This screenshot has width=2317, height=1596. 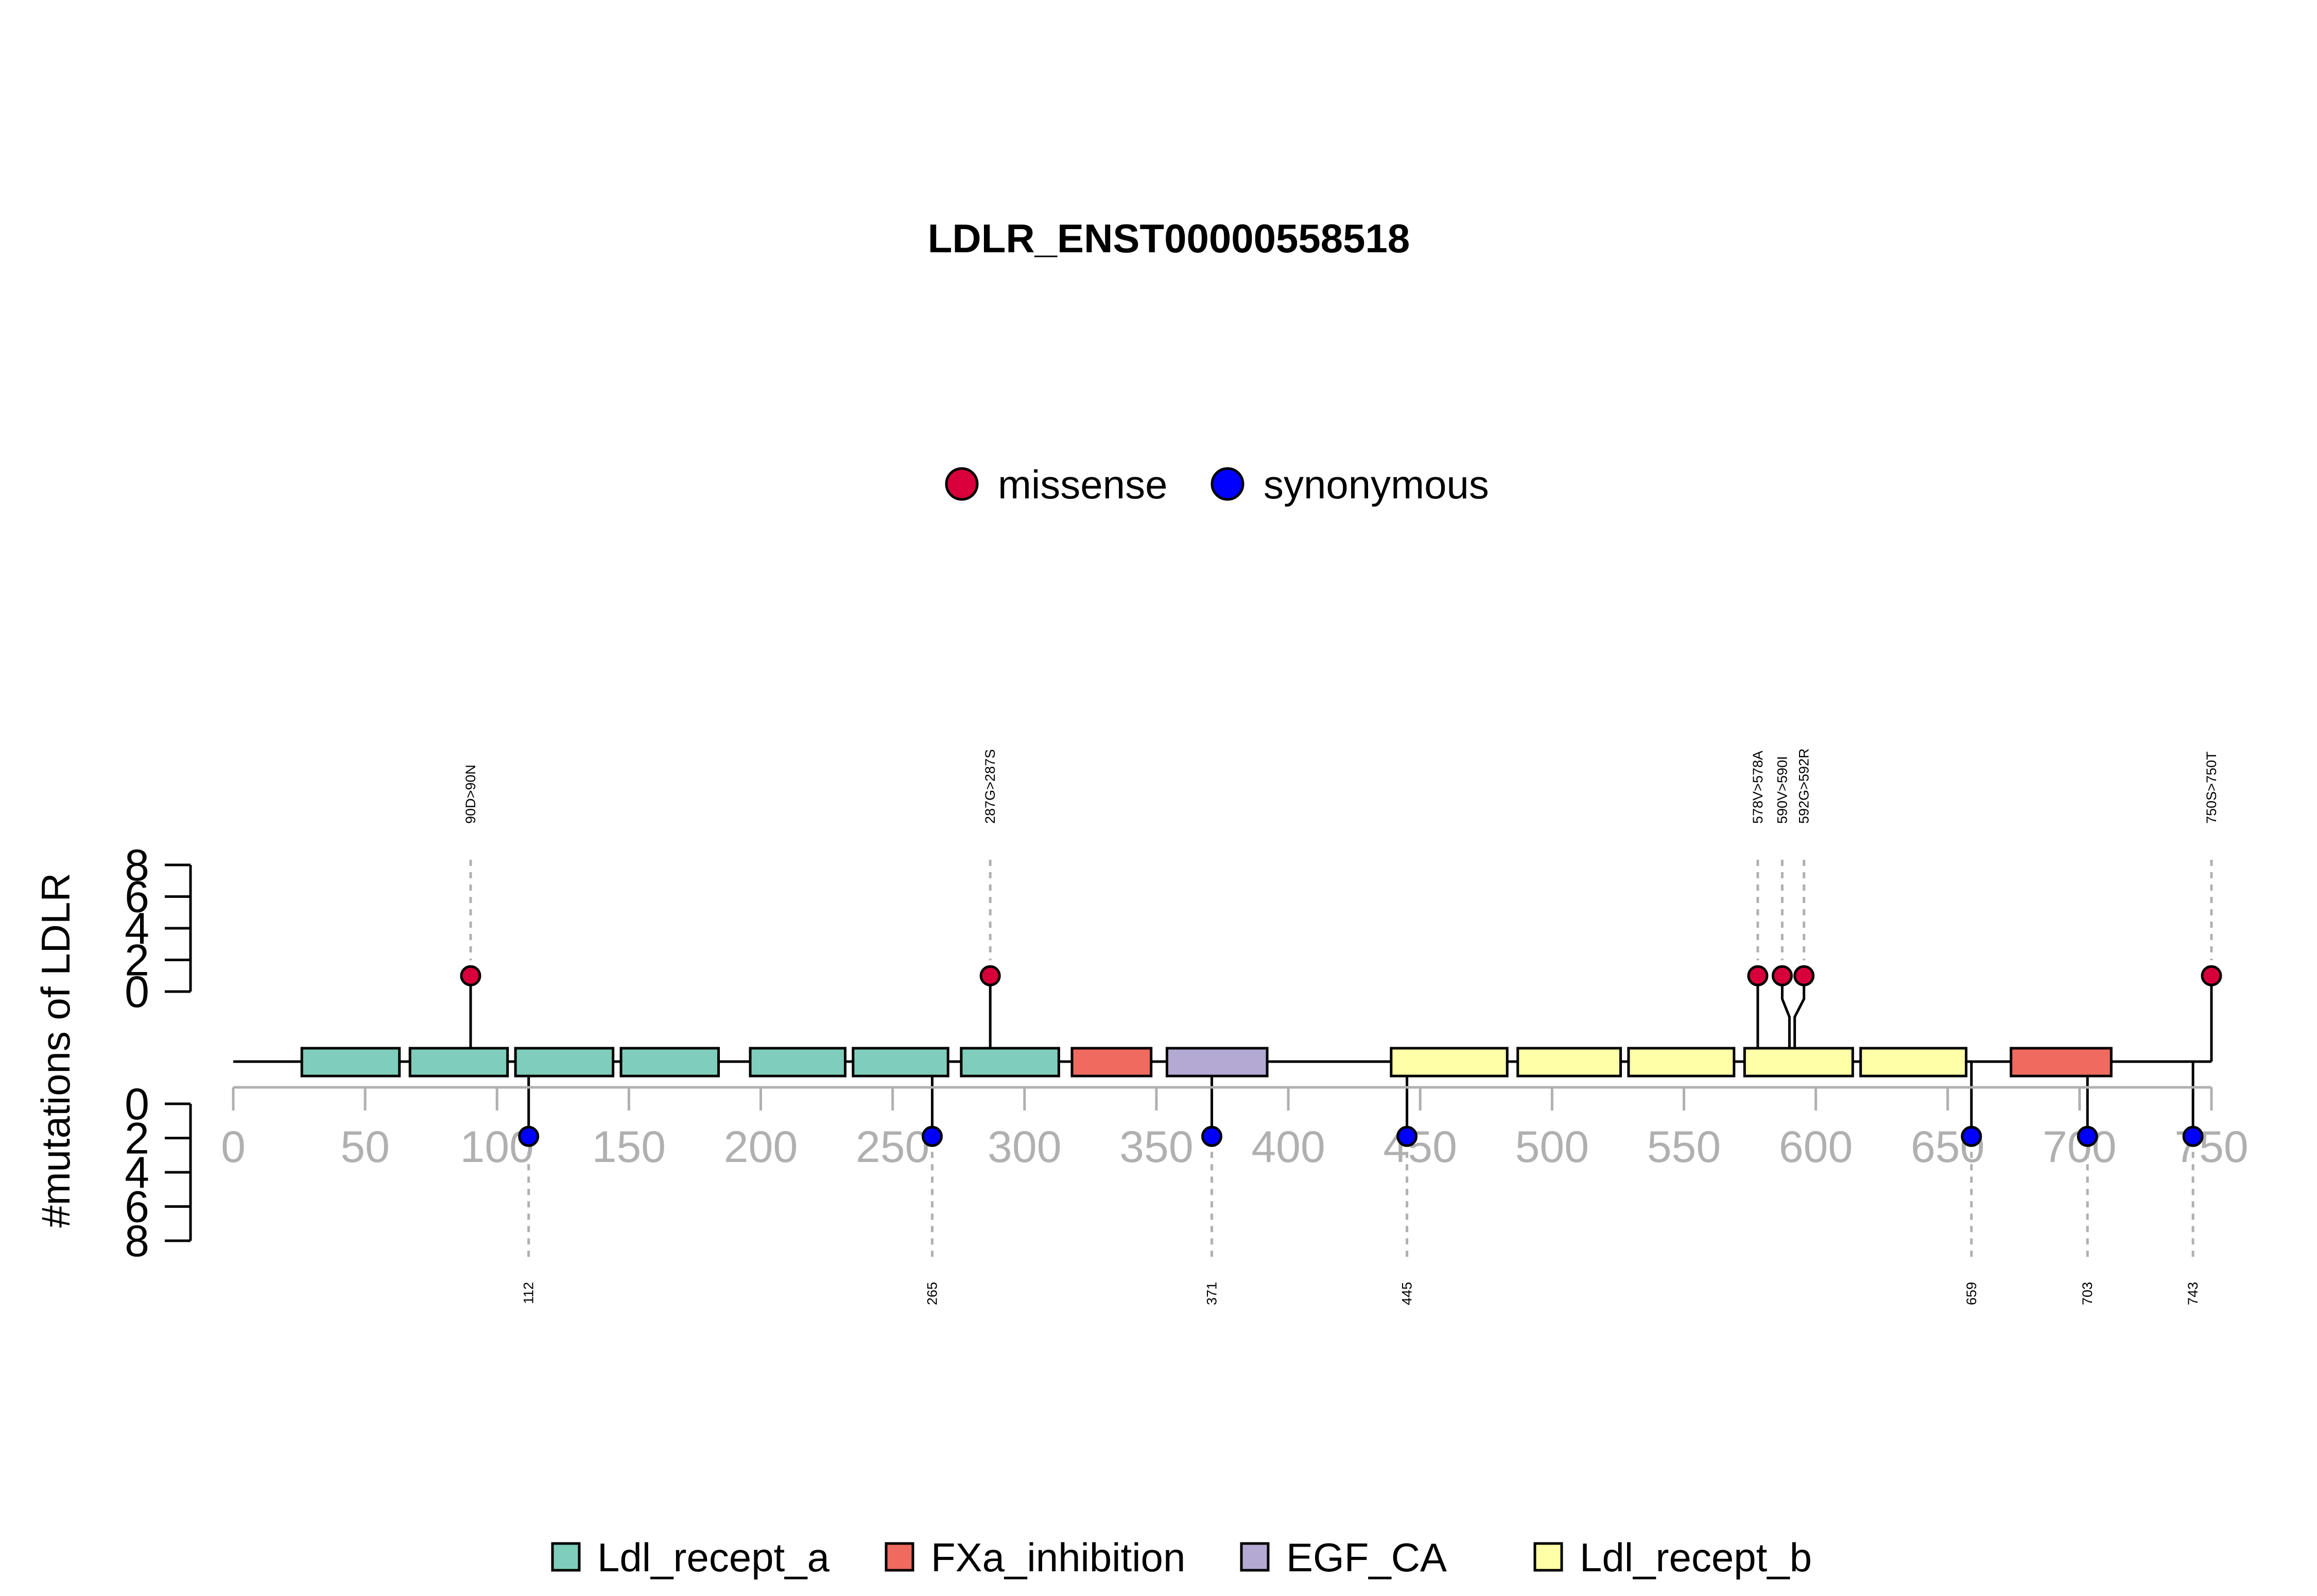 What do you see at coordinates (990, 786) in the screenshot?
I see `label-287G>287S: 287G>287S` at bounding box center [990, 786].